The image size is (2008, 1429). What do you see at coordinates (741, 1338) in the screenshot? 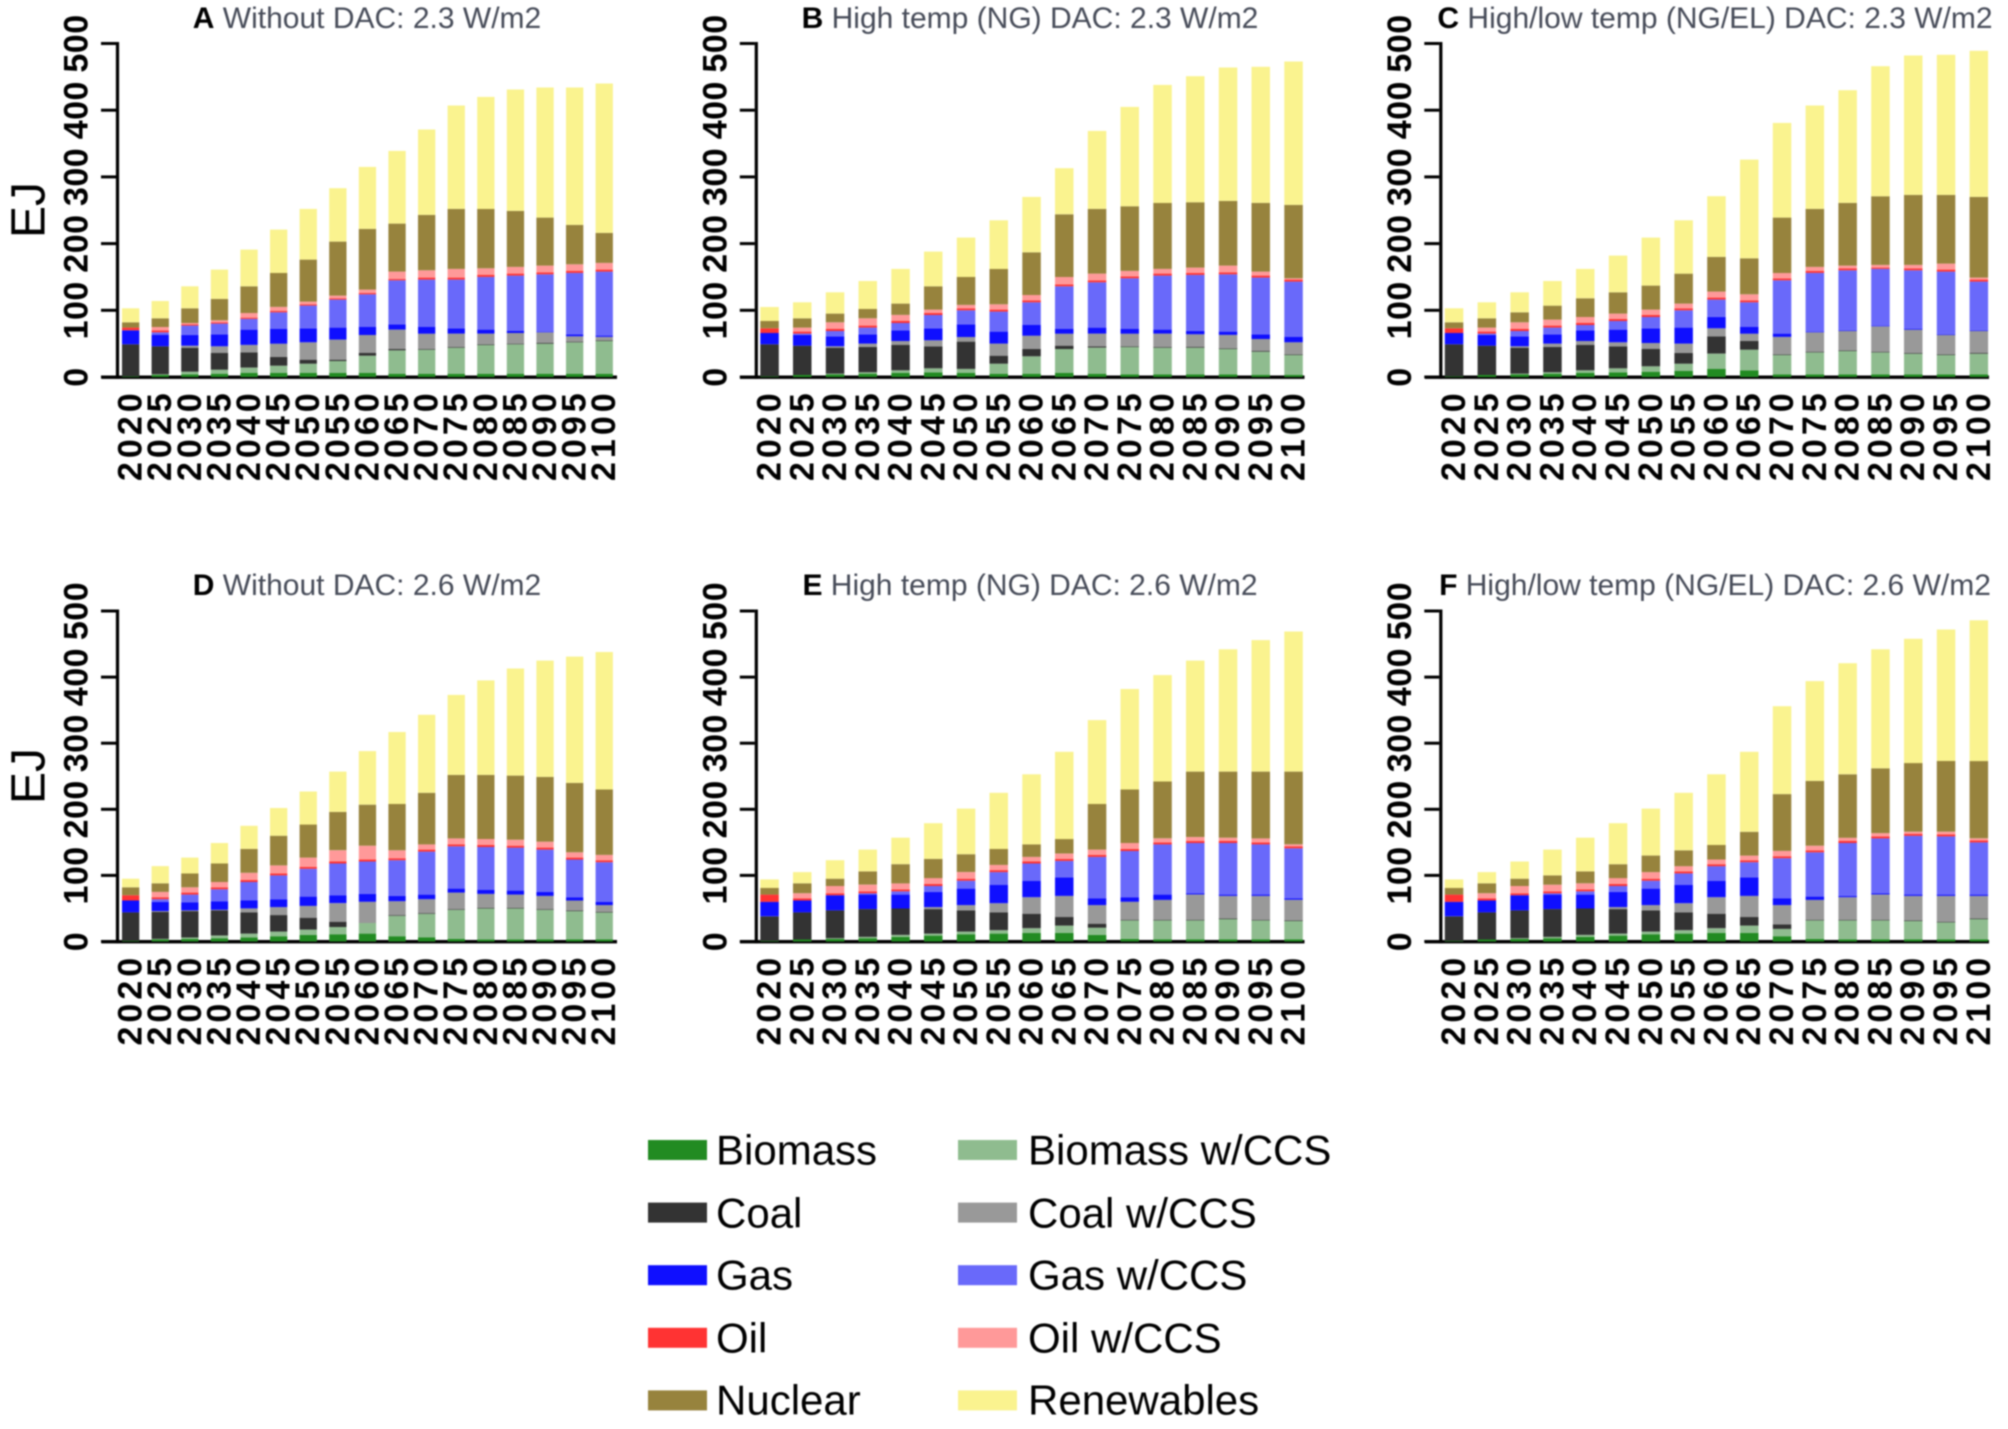
I see `svg-text: Oil` at bounding box center [741, 1338].